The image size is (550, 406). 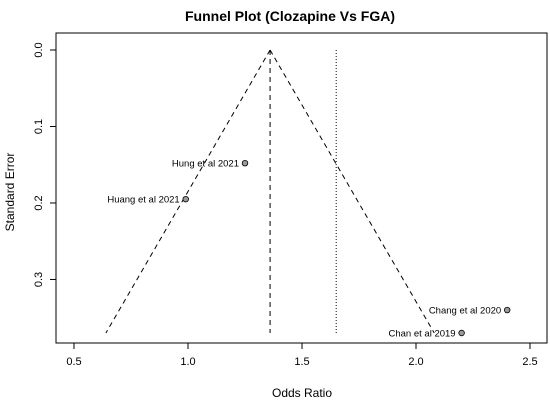 I want to click on x-axis-label: Odds Ratio, so click(x=302, y=393).